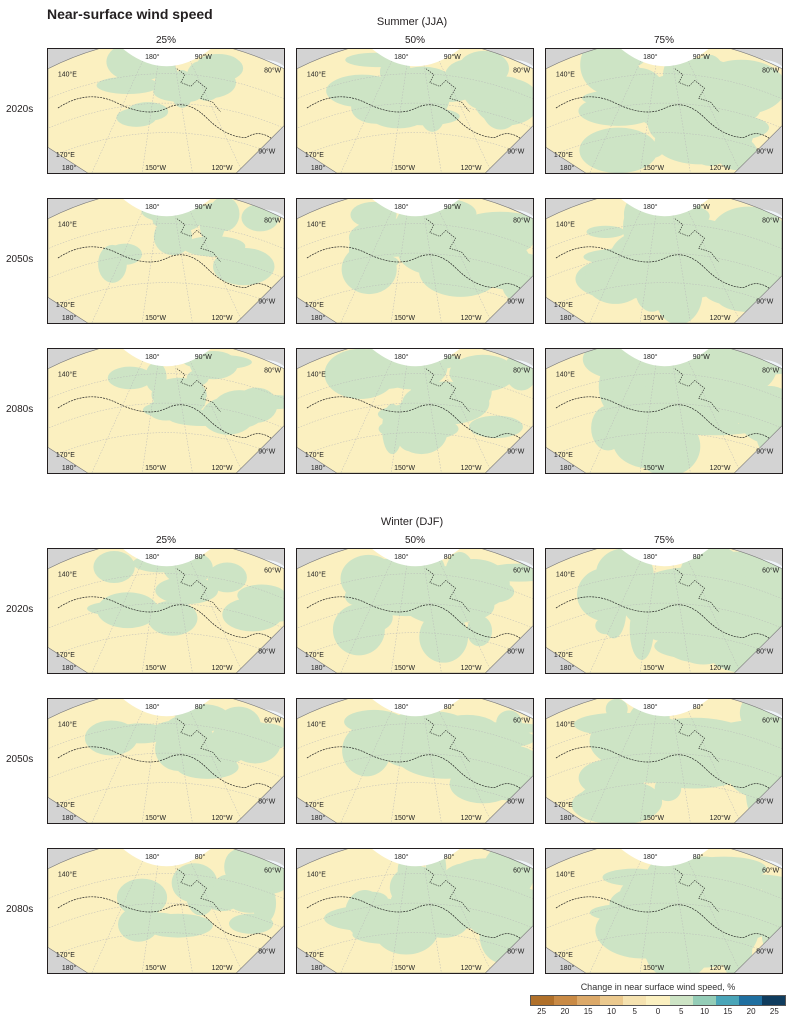  Describe the element at coordinates (20, 909) in the screenshot. I see `decade-label: 2080s` at that location.